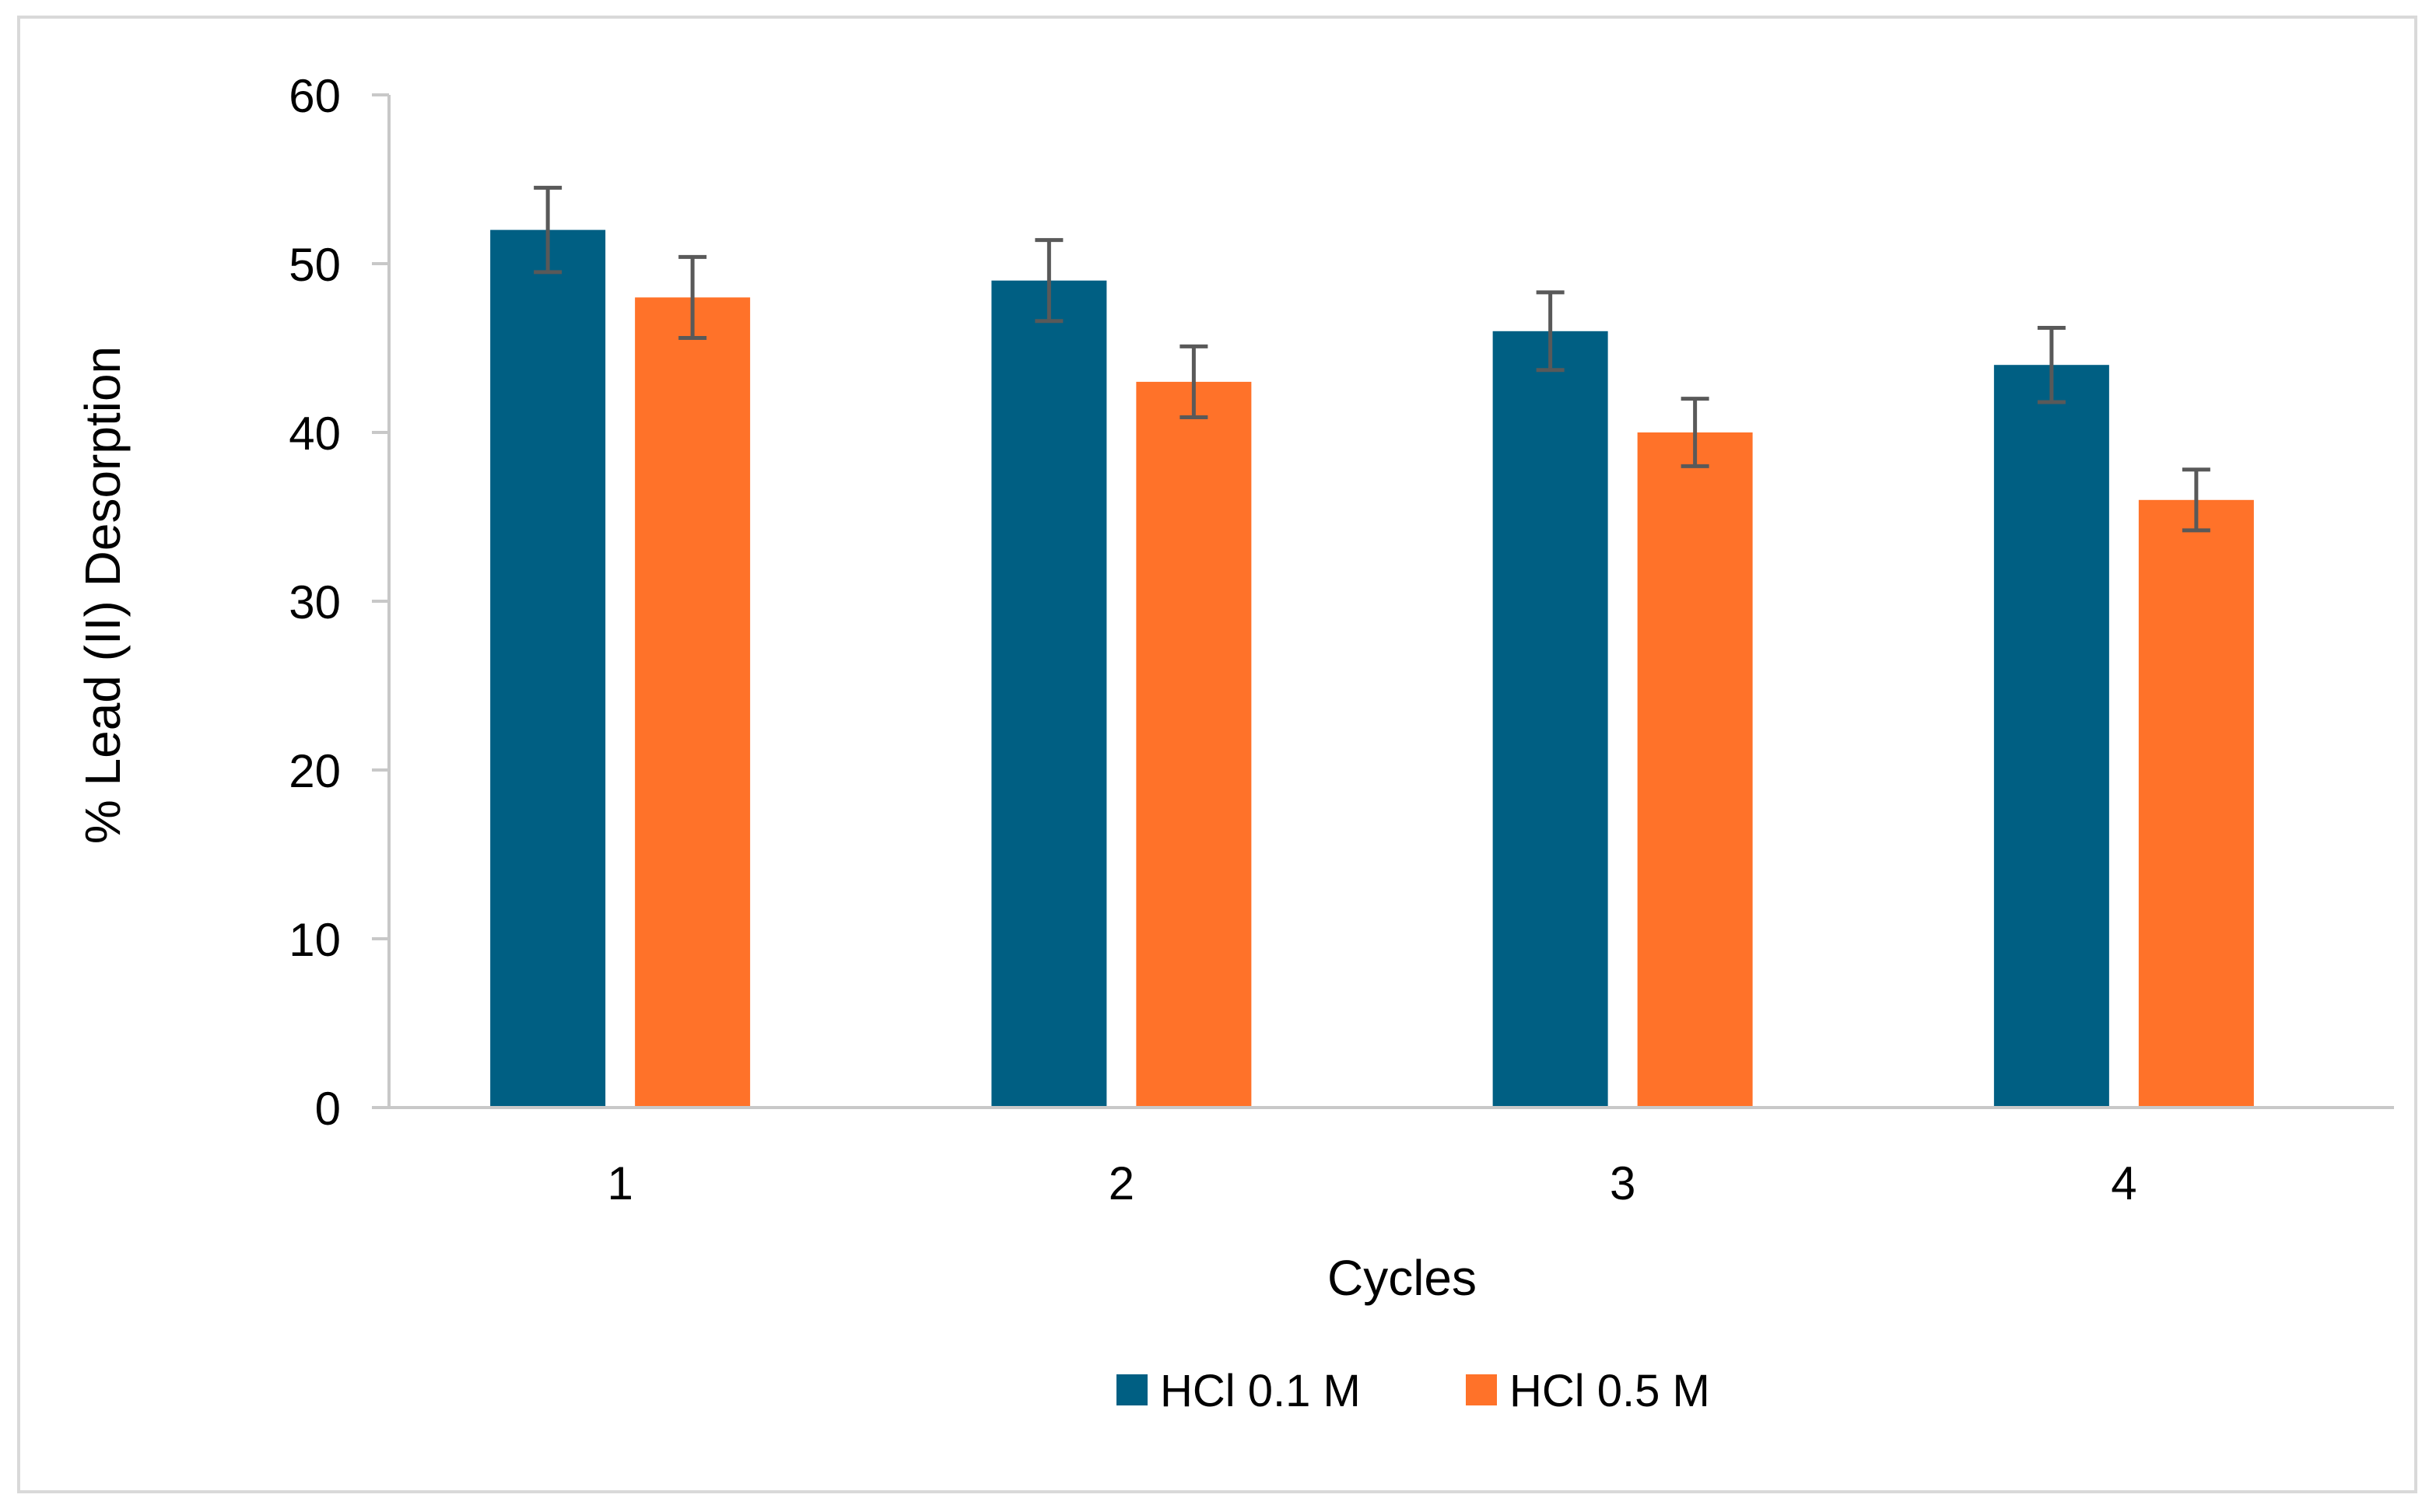 The height and width of the screenshot is (1512, 2436). Describe the element at coordinates (1622, 1183) in the screenshot. I see `x-tick-label: 3` at that location.